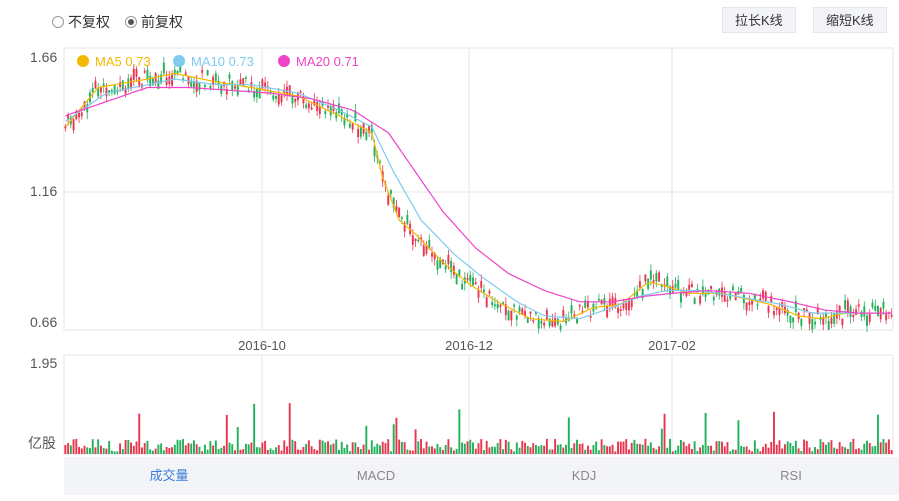 The height and width of the screenshot is (501, 899). I want to click on radio-forward-adjust: 前复权, so click(154, 22).